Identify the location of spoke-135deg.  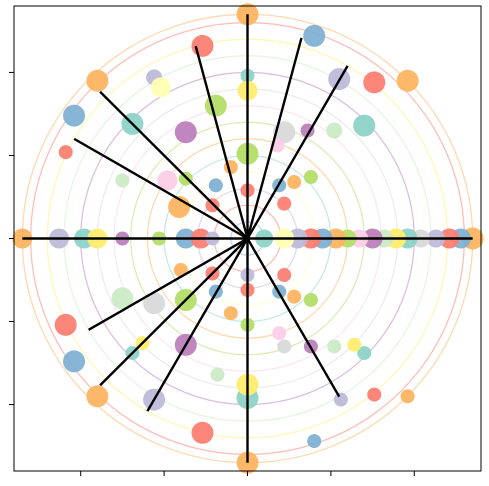
(174, 165).